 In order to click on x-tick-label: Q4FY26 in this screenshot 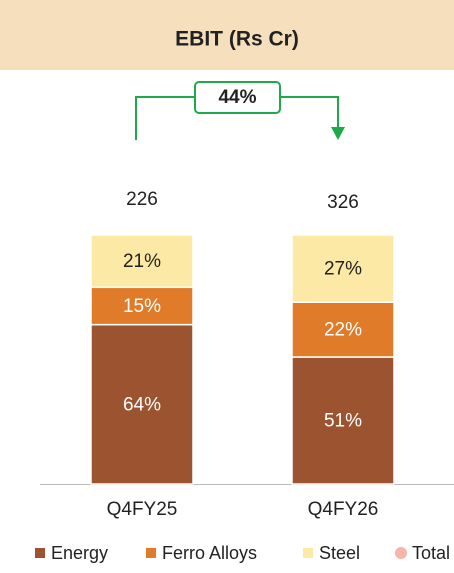, I will do `click(343, 509)`.